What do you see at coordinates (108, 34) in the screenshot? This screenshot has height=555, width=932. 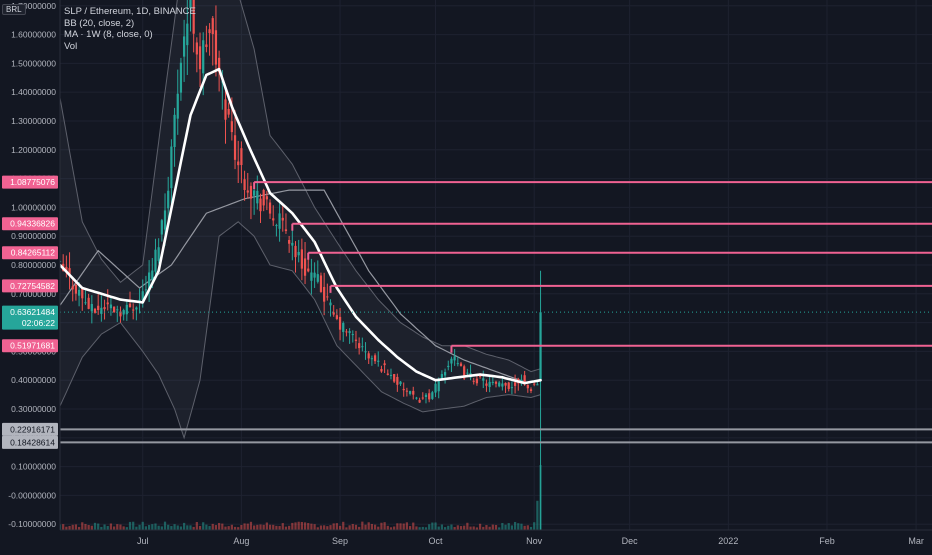 I see `legend-weekly-ma: MA · 1W (8, close, 0)` at bounding box center [108, 34].